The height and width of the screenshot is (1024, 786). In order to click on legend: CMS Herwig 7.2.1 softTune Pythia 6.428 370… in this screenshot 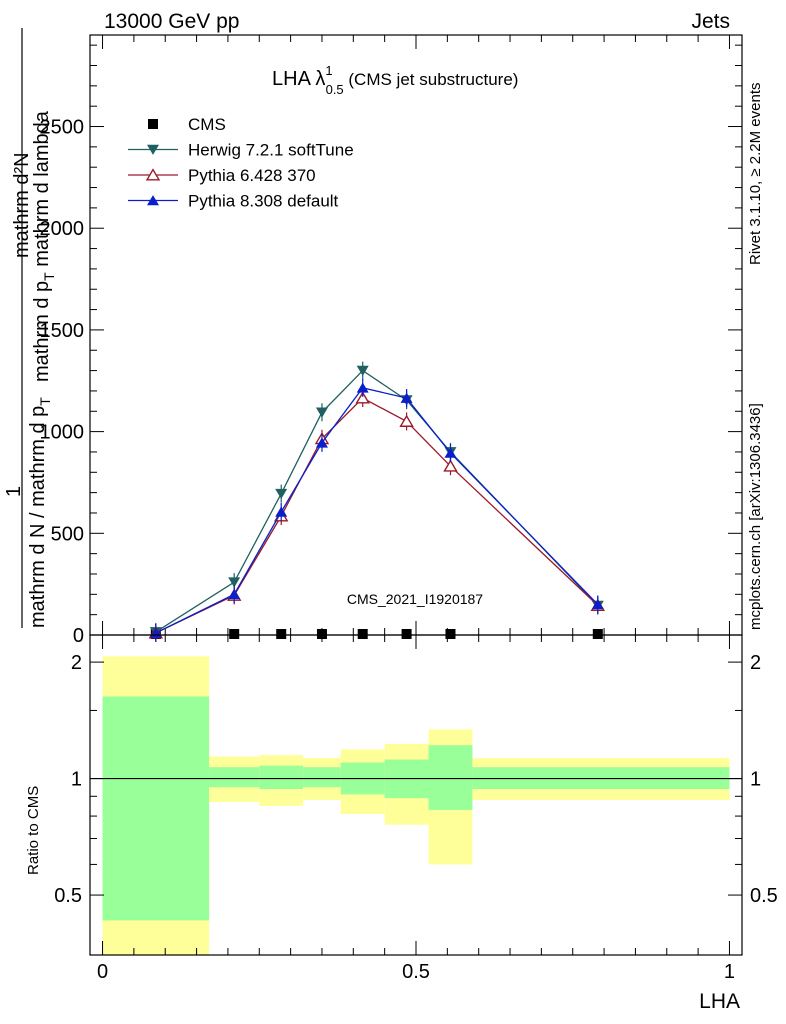, I will do `click(241, 163)`.